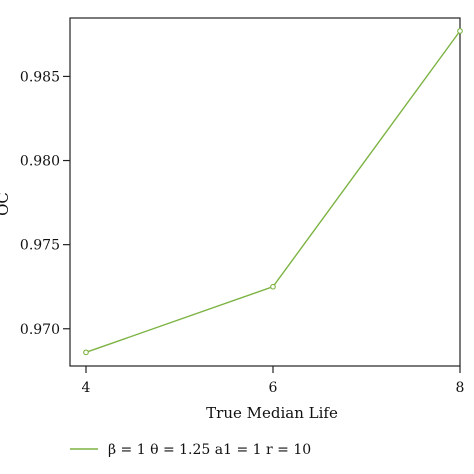 Image resolution: width=474 pixels, height=474 pixels. I want to click on x-axis: 4 6 8, so click(273, 381).